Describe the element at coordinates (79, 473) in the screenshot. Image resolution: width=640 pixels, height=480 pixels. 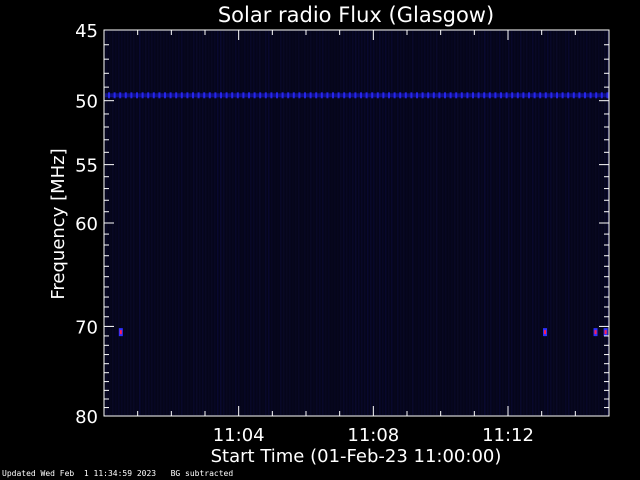
I see `updated-timestamp: Updated Wed Feb 1 11:34:59 2023` at that location.